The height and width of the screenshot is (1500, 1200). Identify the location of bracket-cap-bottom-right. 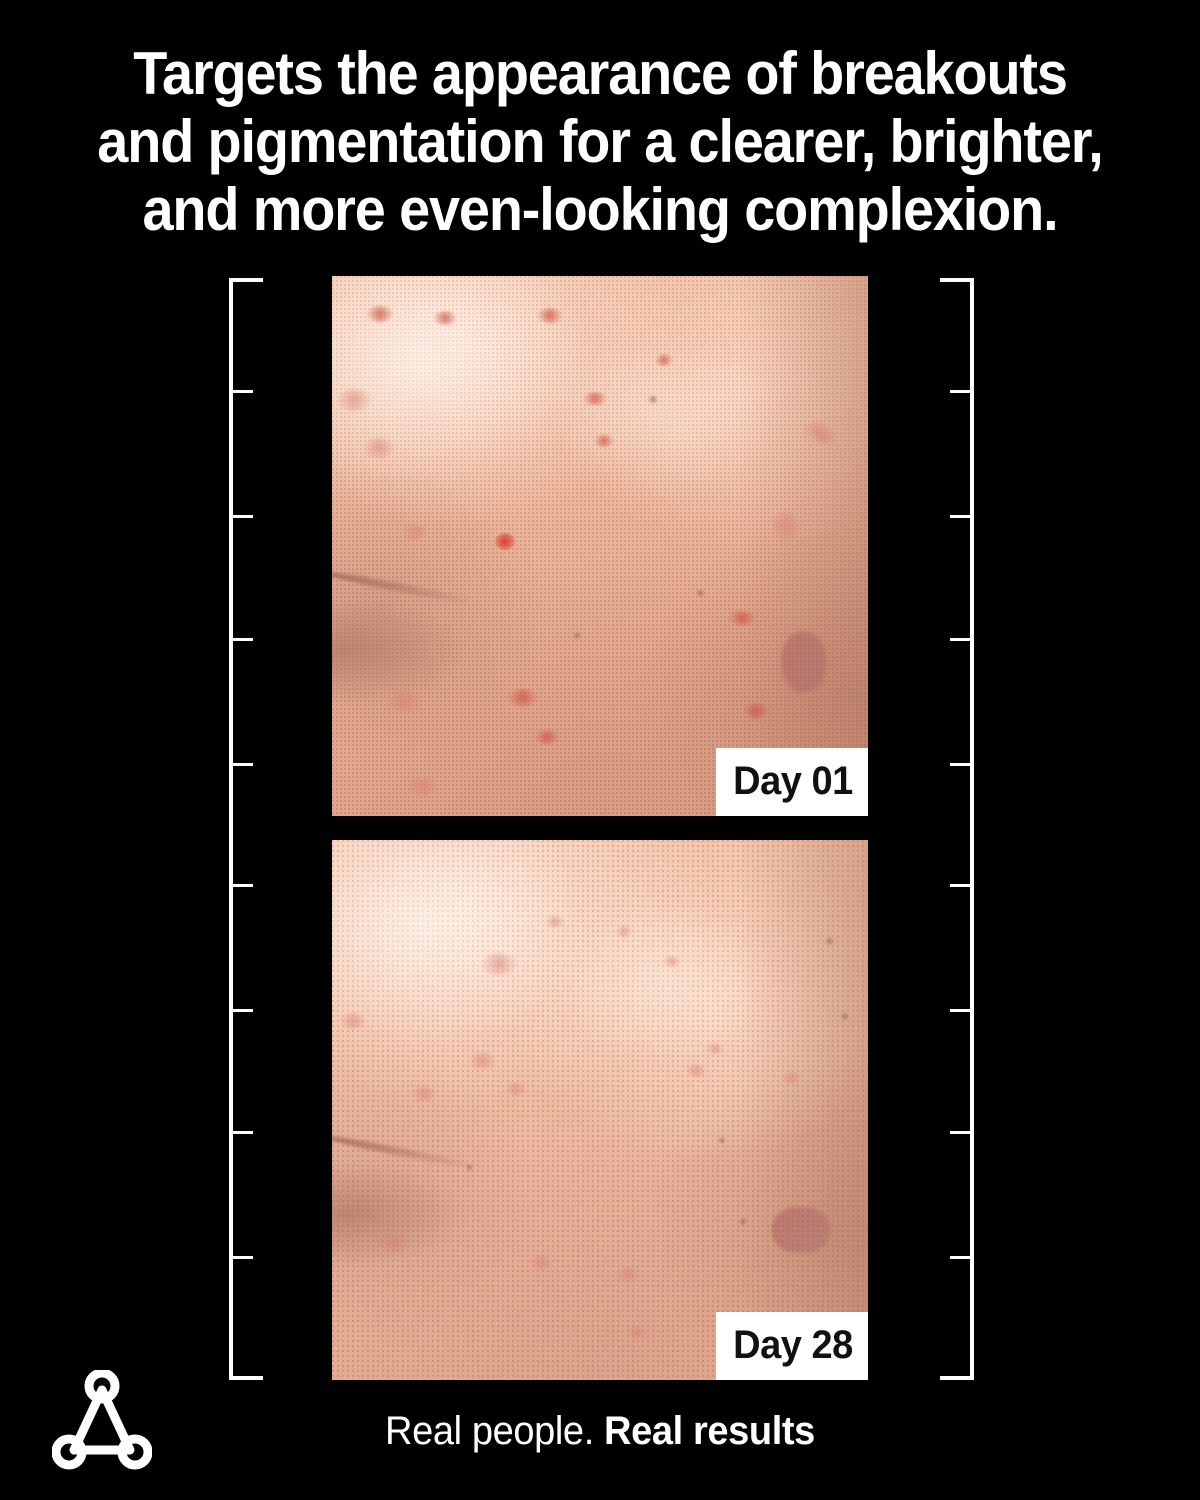
(957, 1378).